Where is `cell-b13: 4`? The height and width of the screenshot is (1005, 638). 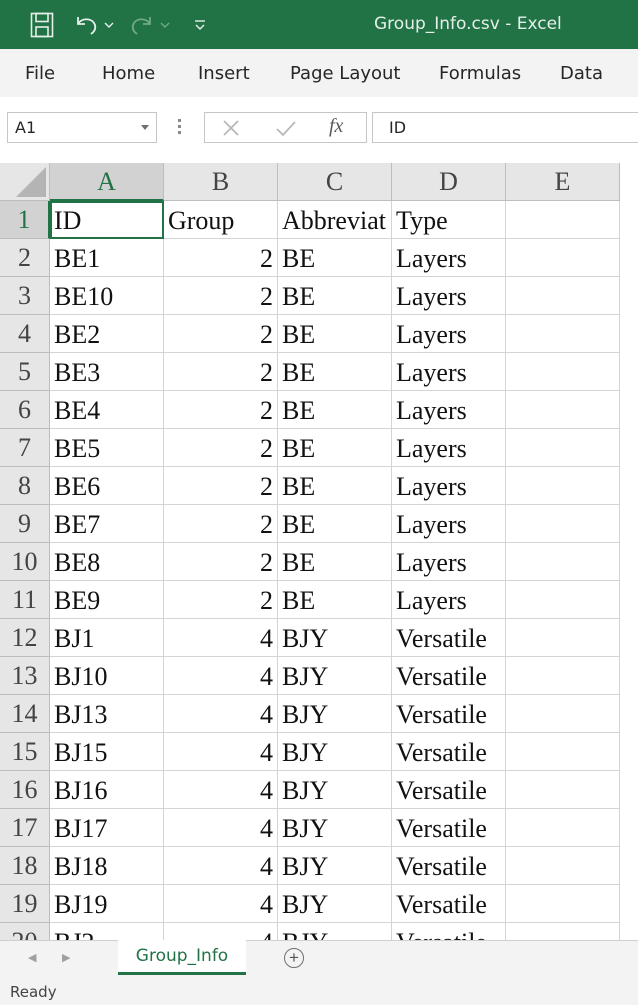 cell-b13: 4 is located at coordinates (221, 676).